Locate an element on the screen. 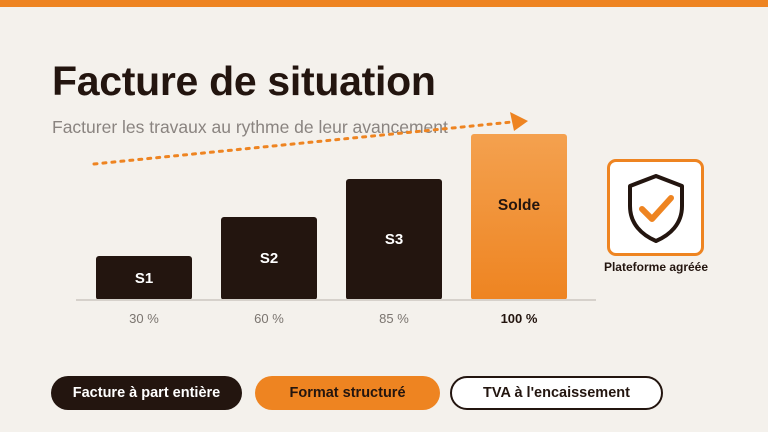  bar-s2-label: S2 is located at coordinates (269, 258).